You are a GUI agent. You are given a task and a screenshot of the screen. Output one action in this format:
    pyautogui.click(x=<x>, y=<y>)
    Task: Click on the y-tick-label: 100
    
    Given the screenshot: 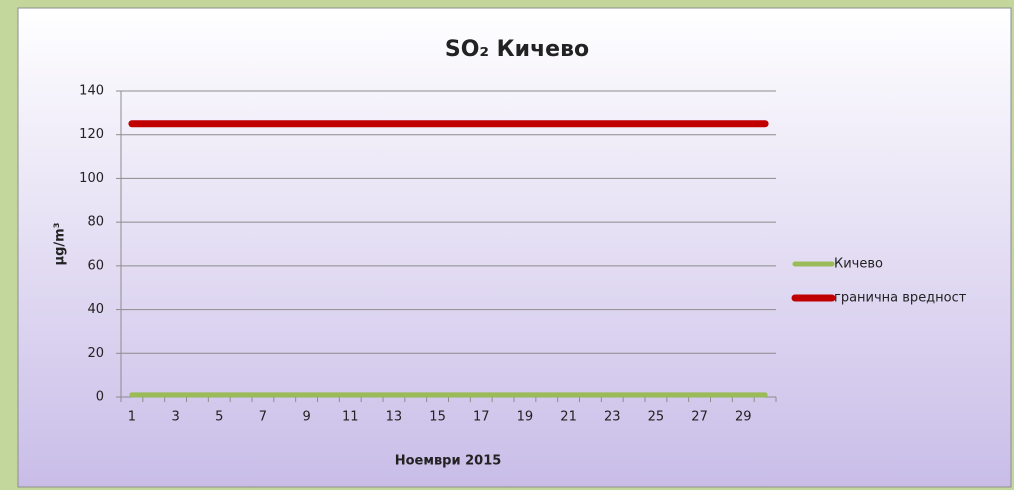 What is the action you would take?
    pyautogui.click(x=91, y=178)
    